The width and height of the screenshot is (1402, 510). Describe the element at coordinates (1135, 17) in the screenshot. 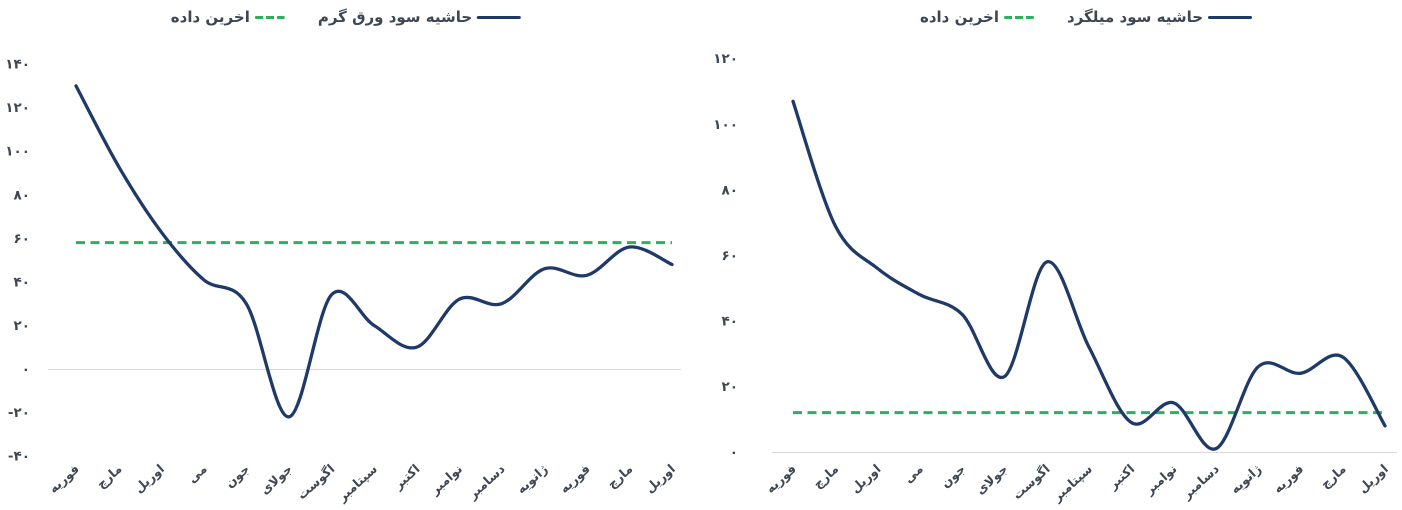

I see `legend-label: حاشیه سود میلگرد` at that location.